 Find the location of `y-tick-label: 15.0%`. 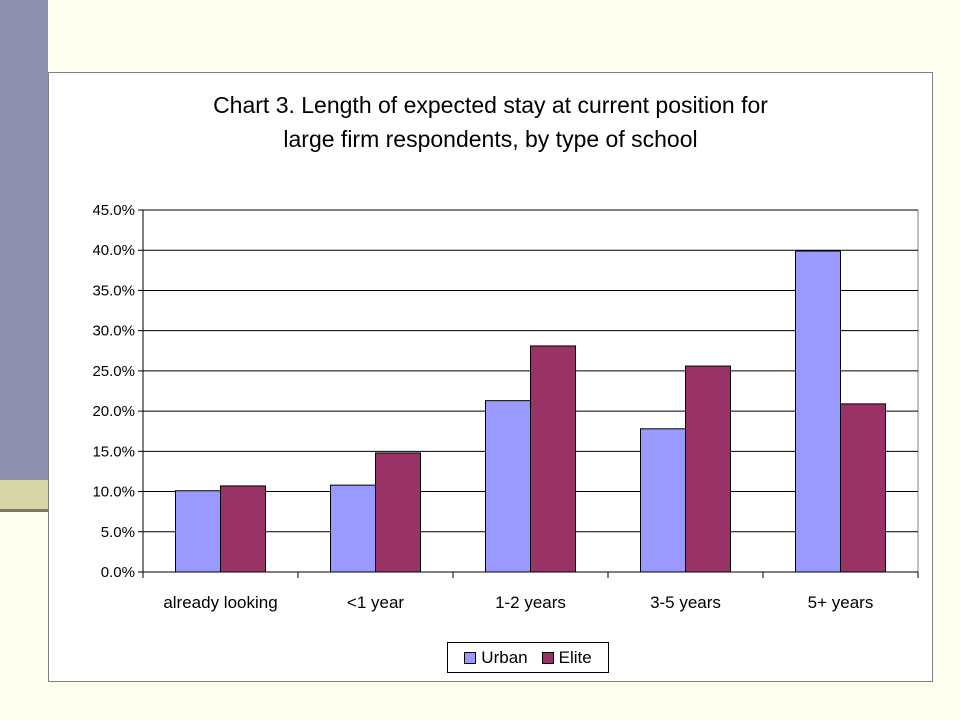

y-tick-label: 15.0% is located at coordinates (113, 451).